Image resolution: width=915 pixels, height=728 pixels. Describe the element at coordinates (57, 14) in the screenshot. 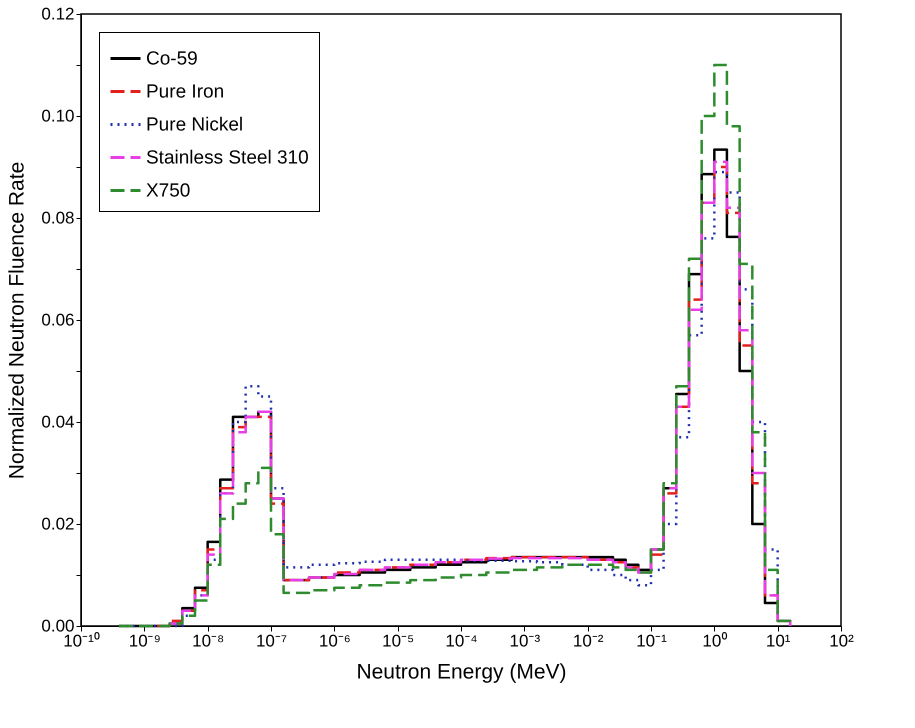

I see `y-tick-label: 0.12` at that location.